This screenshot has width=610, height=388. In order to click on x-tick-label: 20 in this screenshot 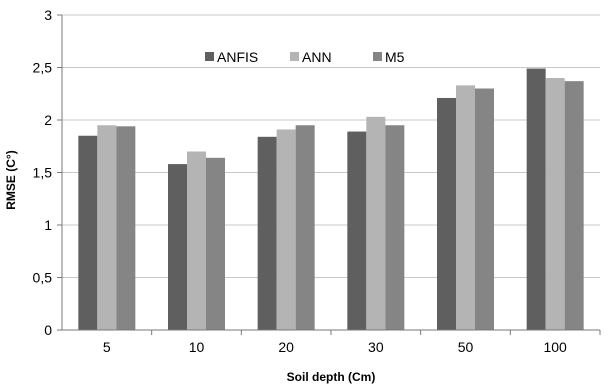, I will do `click(286, 347)`.